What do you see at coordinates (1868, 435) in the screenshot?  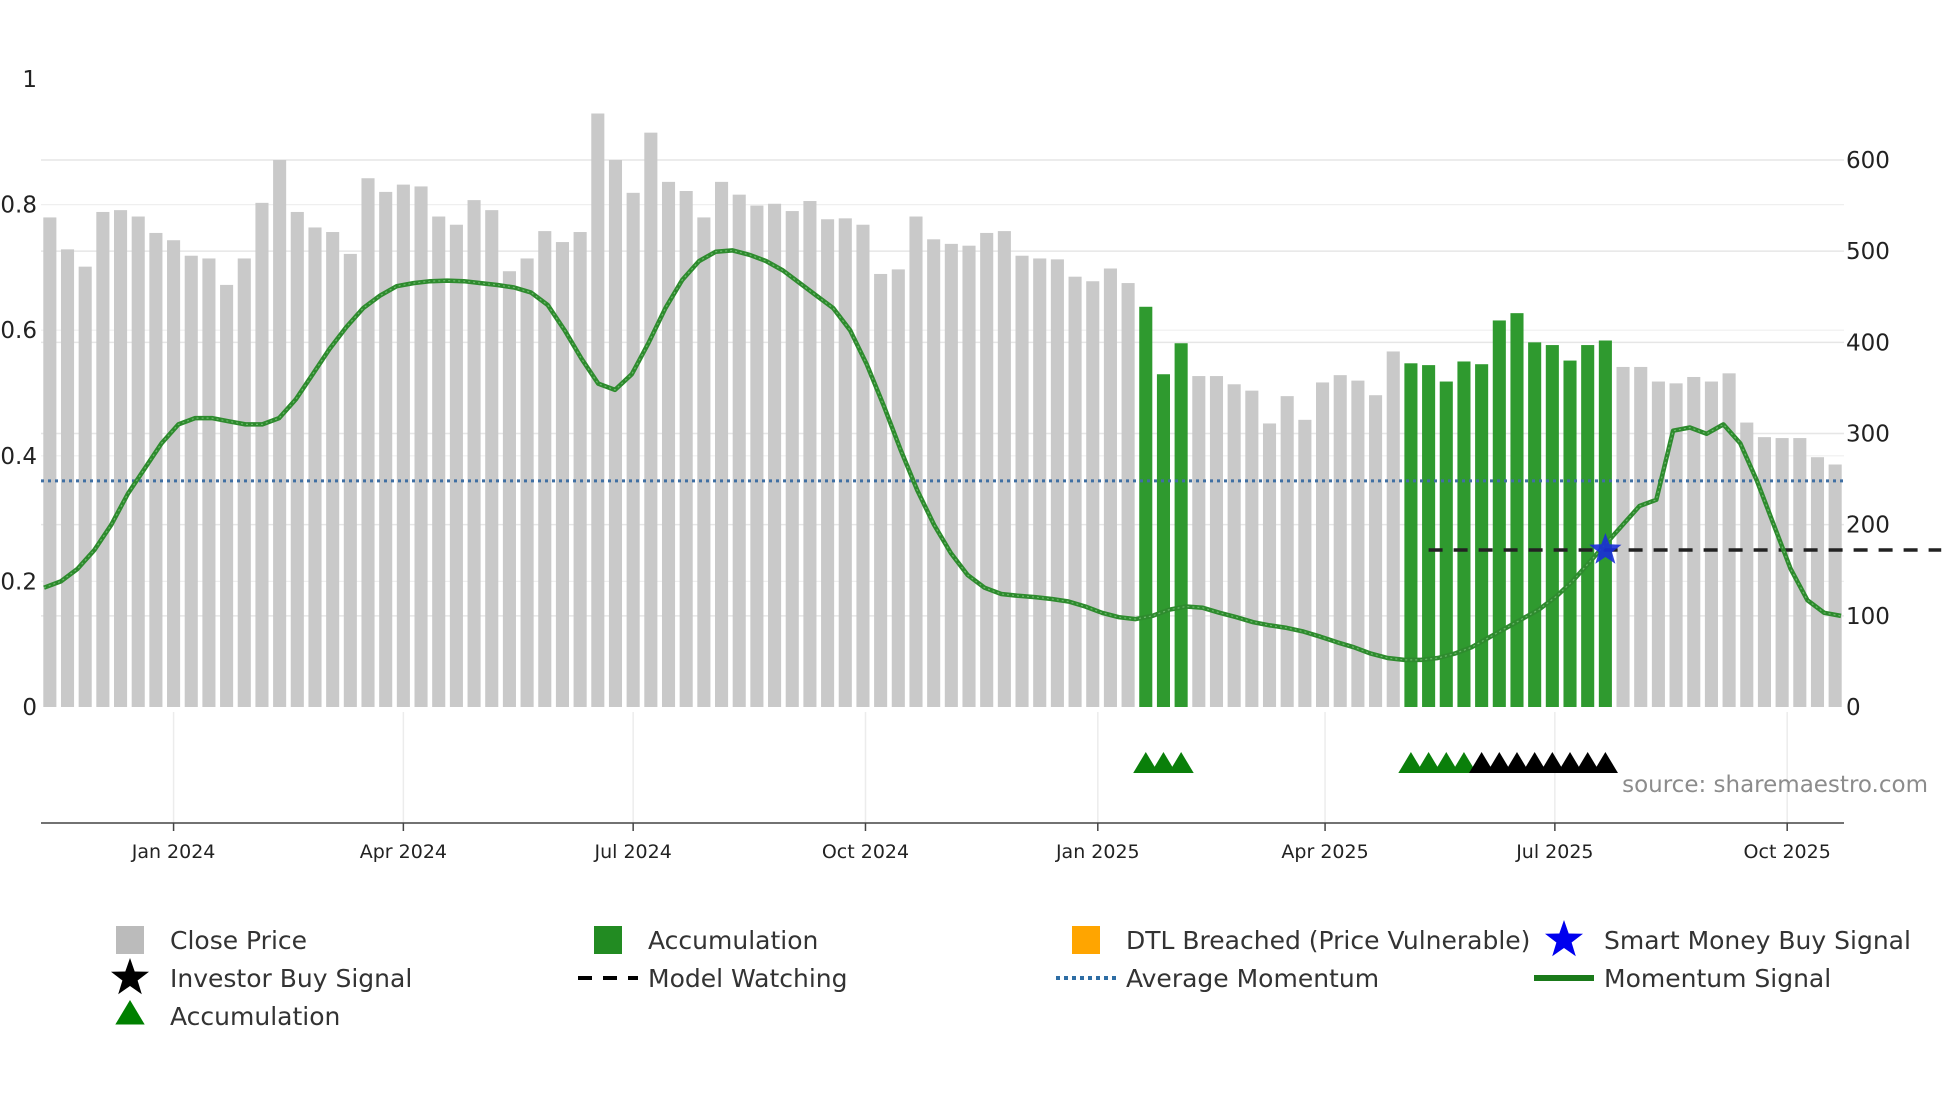 I see `right-tick-label: 300` at bounding box center [1868, 435].